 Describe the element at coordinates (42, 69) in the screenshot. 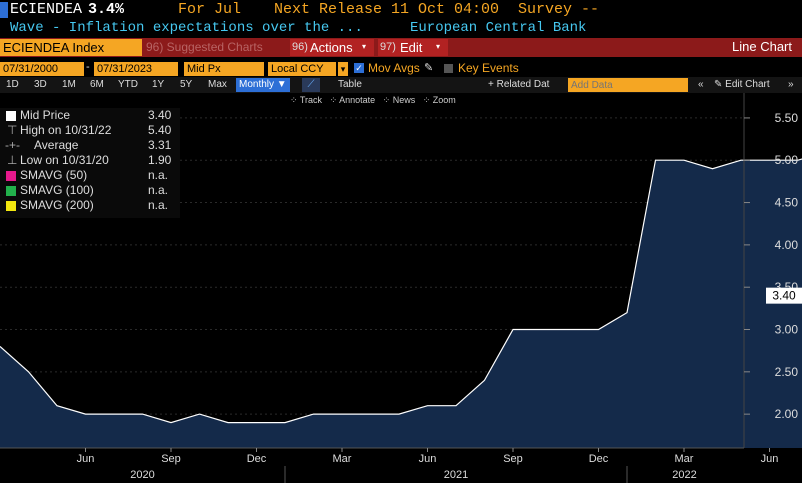

I see `start-date-input: 07/31/2000` at that location.